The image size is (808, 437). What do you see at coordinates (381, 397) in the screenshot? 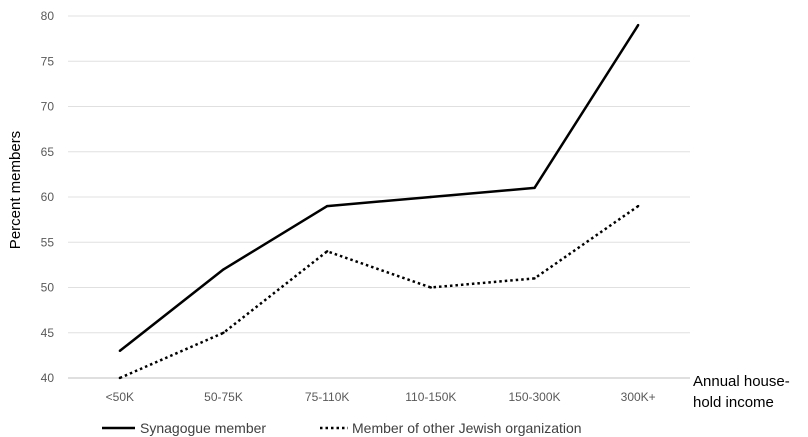
I see `x-axis-ticks: <50K 50-75K 75-110K 110-150K 150-300K 300K+` at bounding box center [381, 397].